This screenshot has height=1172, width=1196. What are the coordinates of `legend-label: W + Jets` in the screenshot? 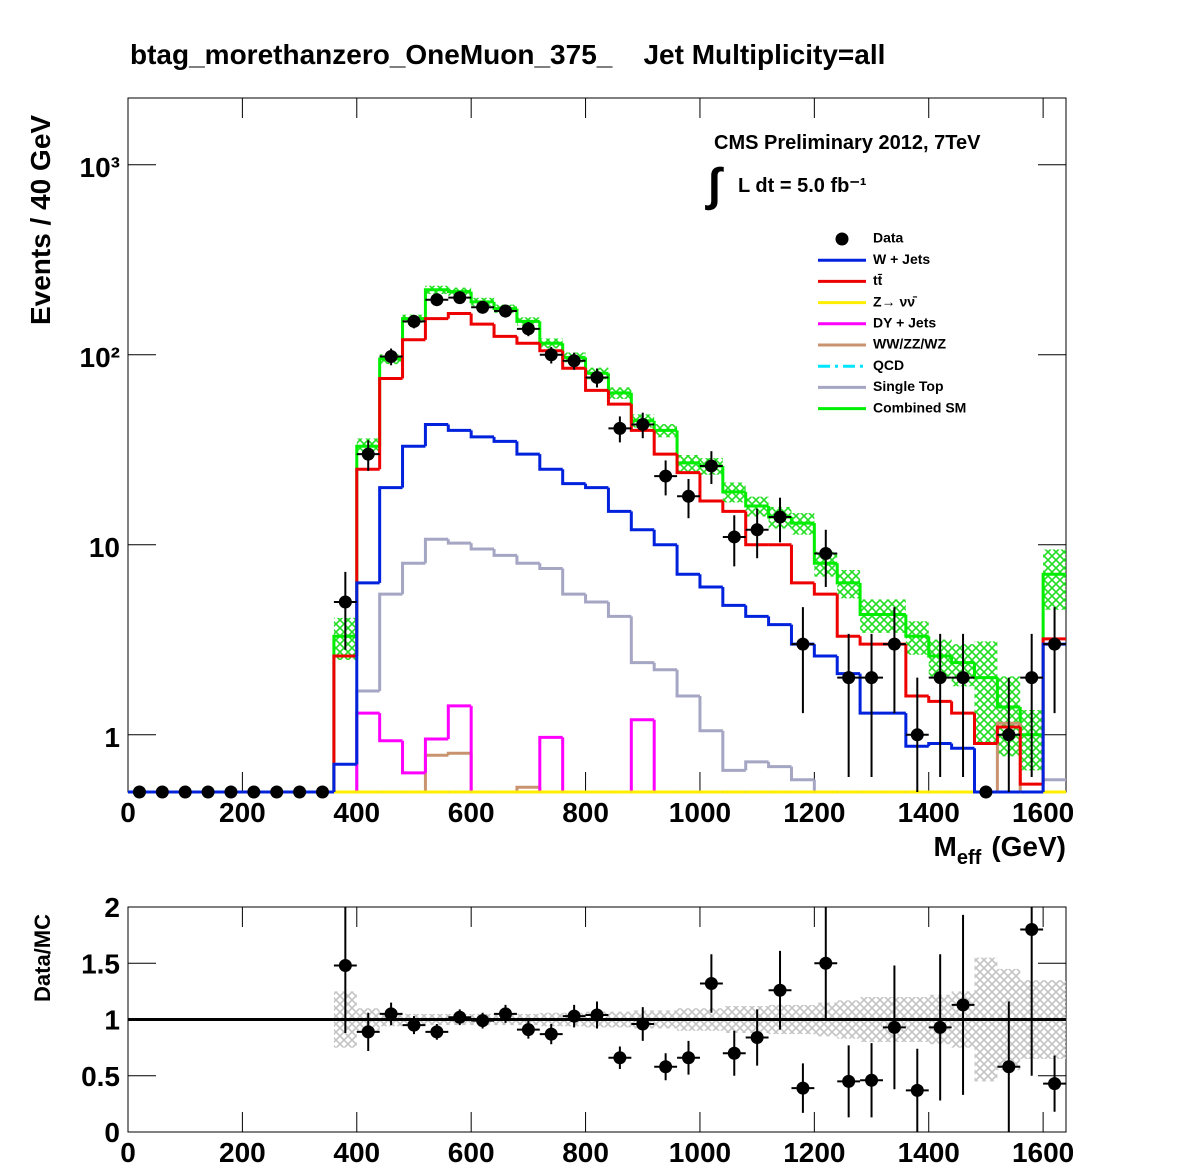 It's located at (901, 259).